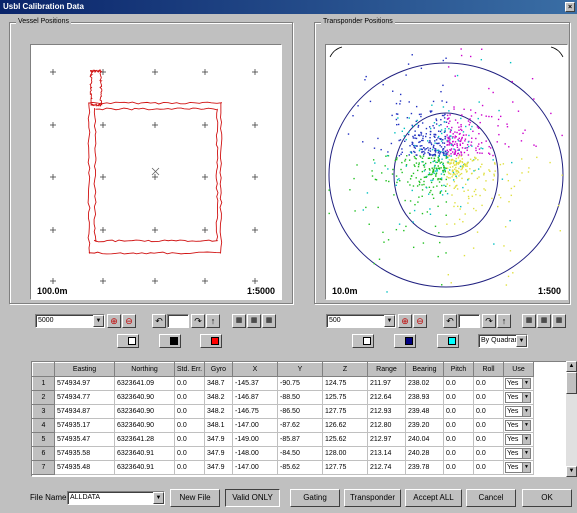 This screenshot has height=513, width=577. What do you see at coordinates (345, 439) in the screenshot?
I see `table-cell: 125.62` at bounding box center [345, 439].